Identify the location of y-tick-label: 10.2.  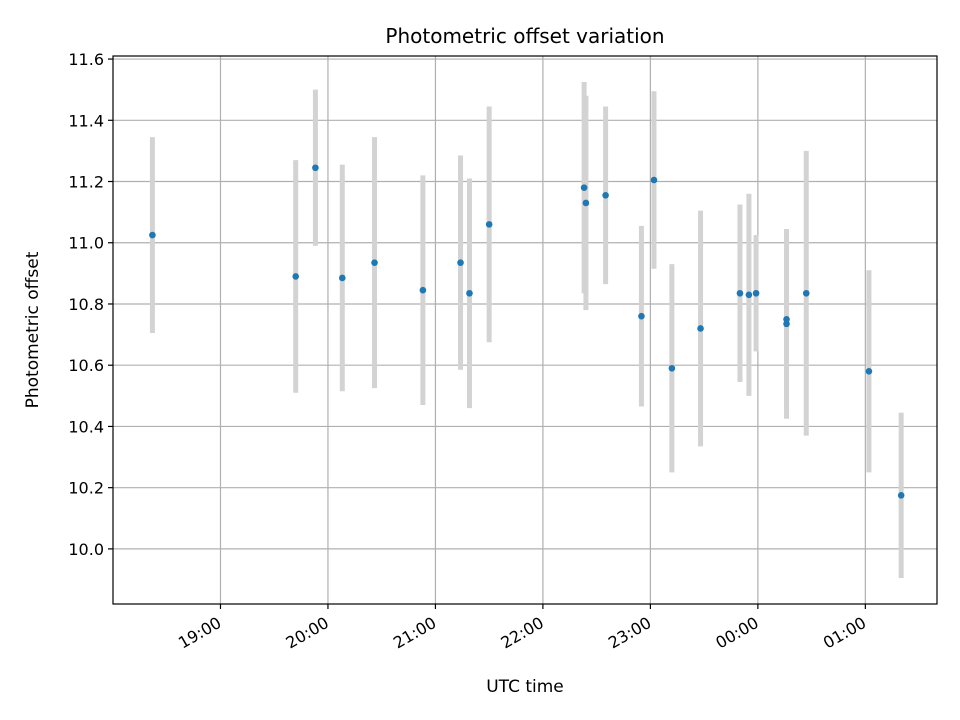
(86, 488).